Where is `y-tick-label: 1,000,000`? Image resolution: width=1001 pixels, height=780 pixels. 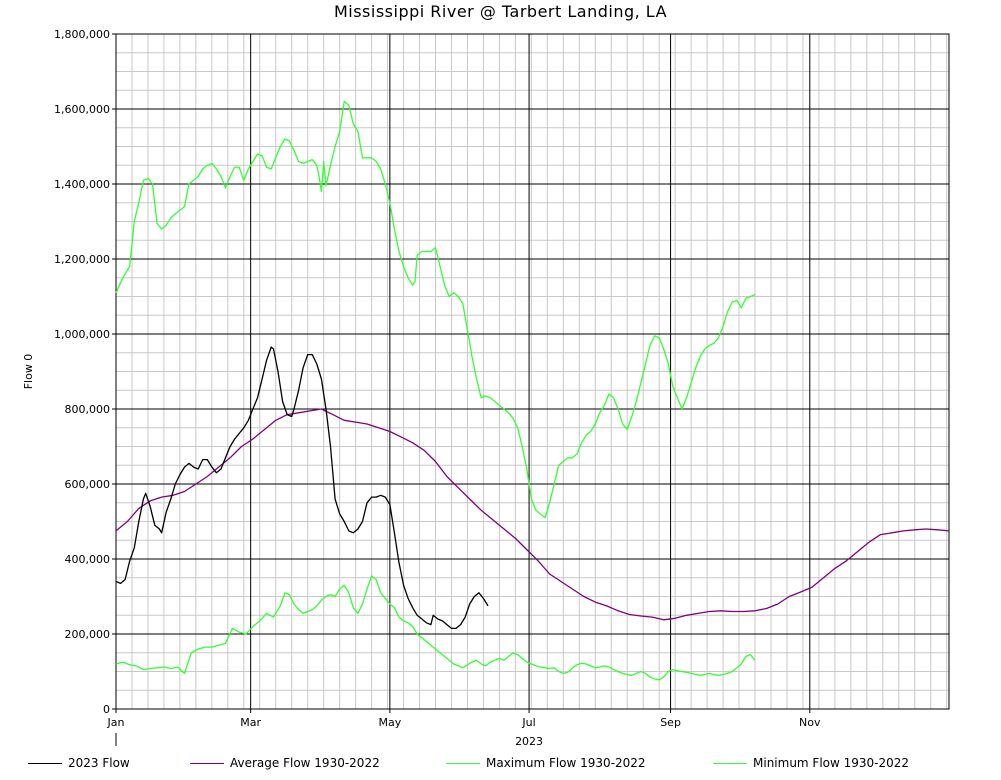
y-tick-label: 1,000,000 is located at coordinates (82, 334).